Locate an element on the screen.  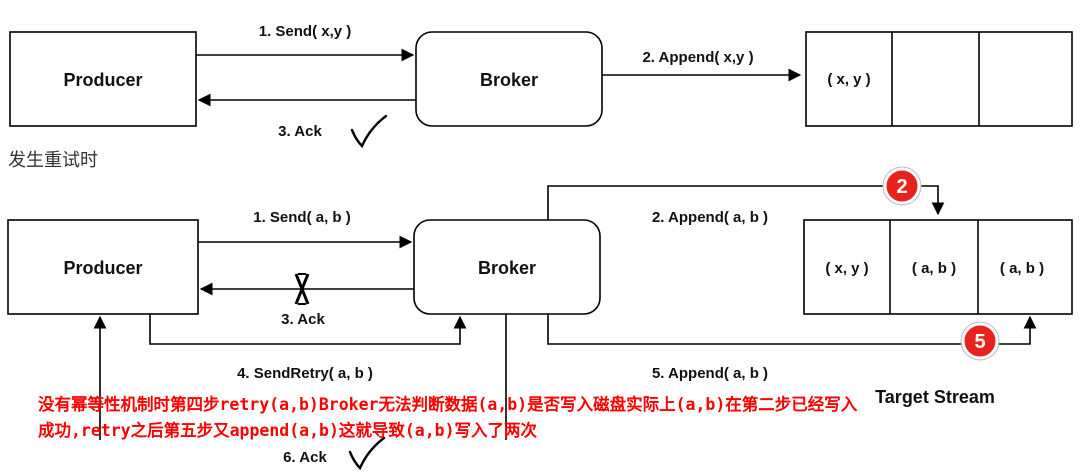
broker-label-bottom: Broker is located at coordinates (507, 268).